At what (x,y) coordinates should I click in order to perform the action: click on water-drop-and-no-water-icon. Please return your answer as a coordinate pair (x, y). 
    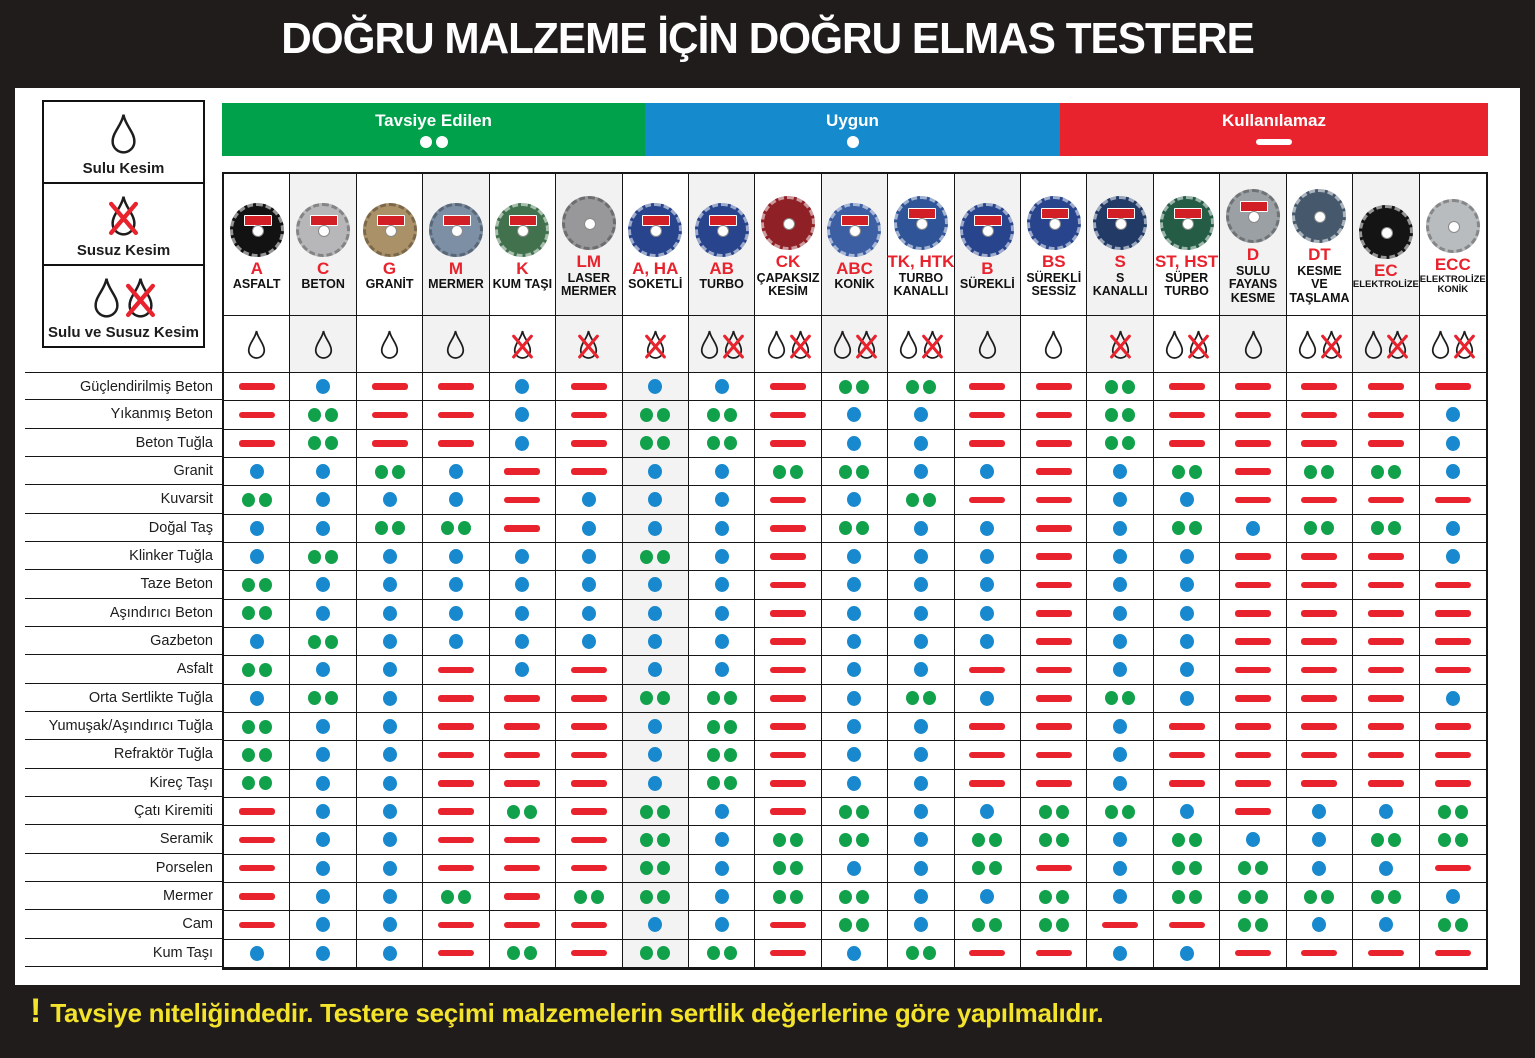
    Looking at the image, I should click on (123, 295).